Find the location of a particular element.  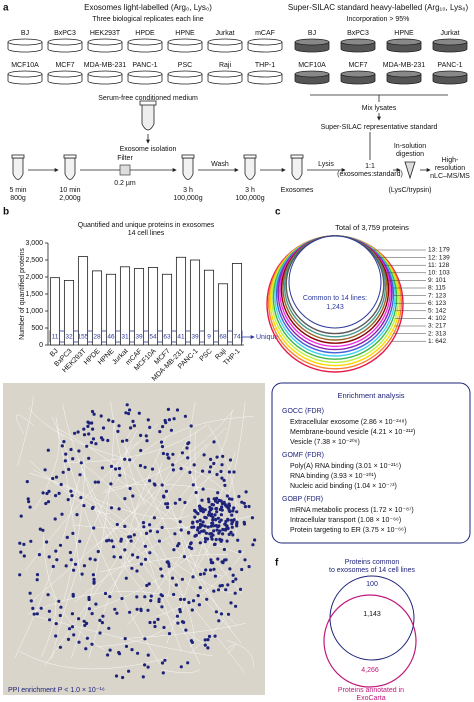

venn-common is located at coordinates (372, 618).